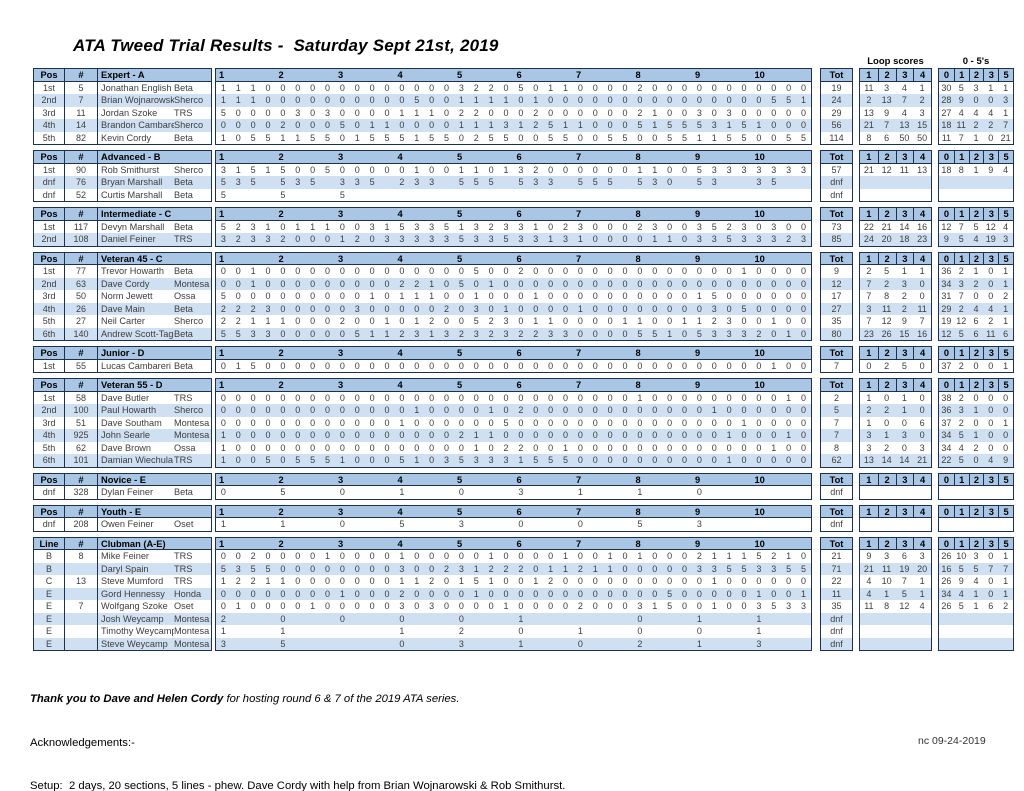 This screenshot has height=791, width=1024. Describe the element at coordinates (122, 137) in the screenshot. I see `rider-row: 5th 82 Kevin Cordy Beta` at that location.